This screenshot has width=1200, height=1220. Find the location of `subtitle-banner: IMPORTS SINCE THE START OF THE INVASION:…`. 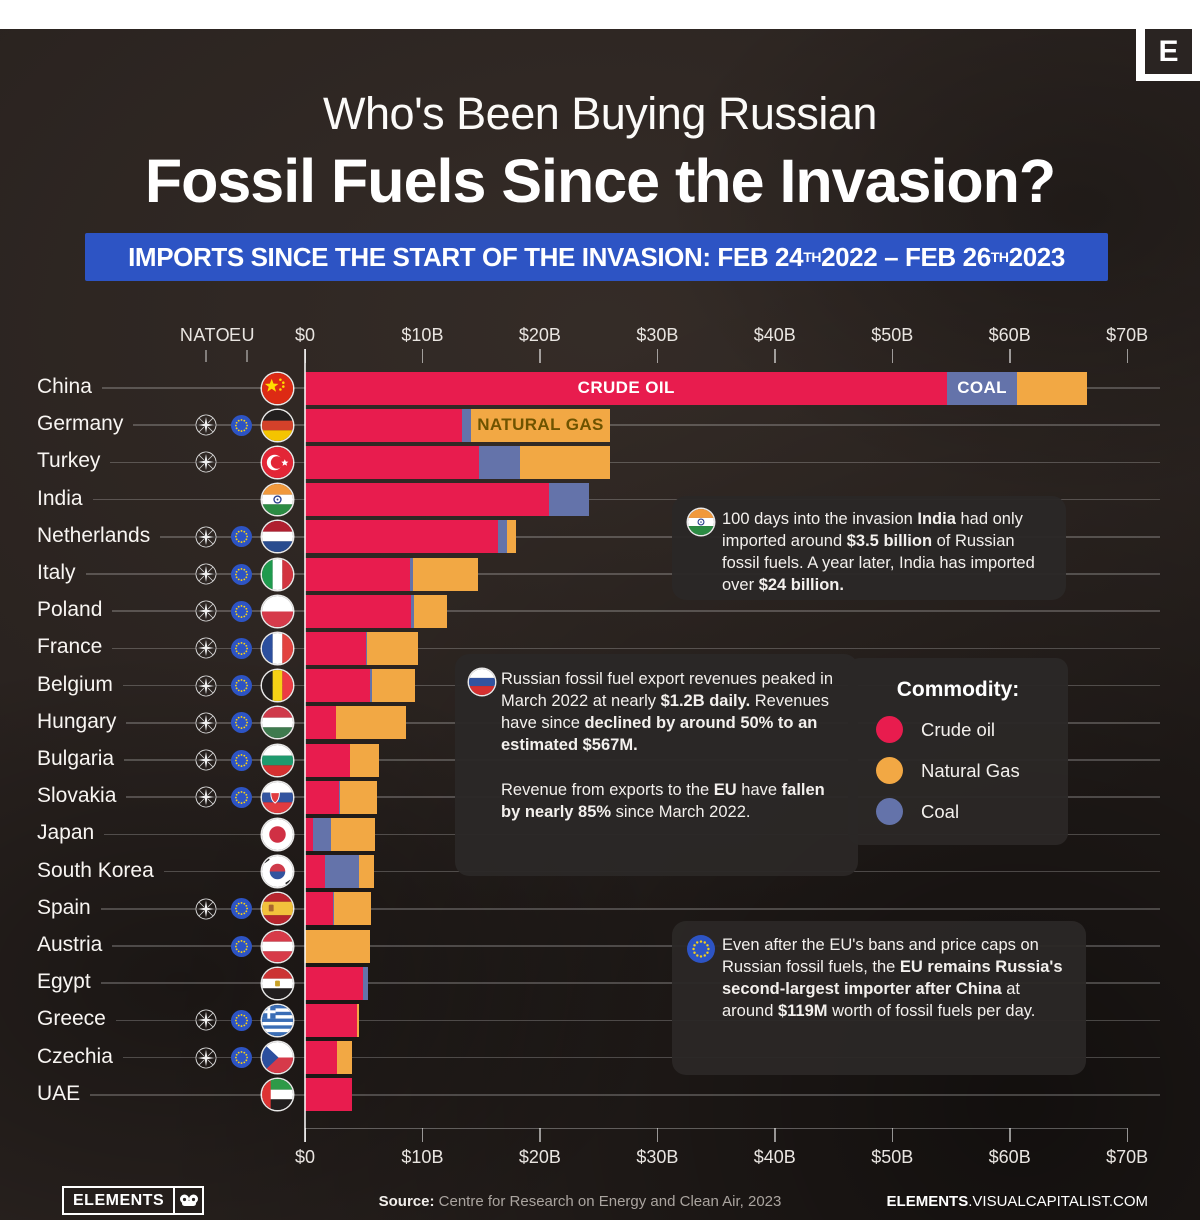

subtitle-banner: IMPORTS SINCE THE START OF THE INVASION:… is located at coordinates (596, 257).